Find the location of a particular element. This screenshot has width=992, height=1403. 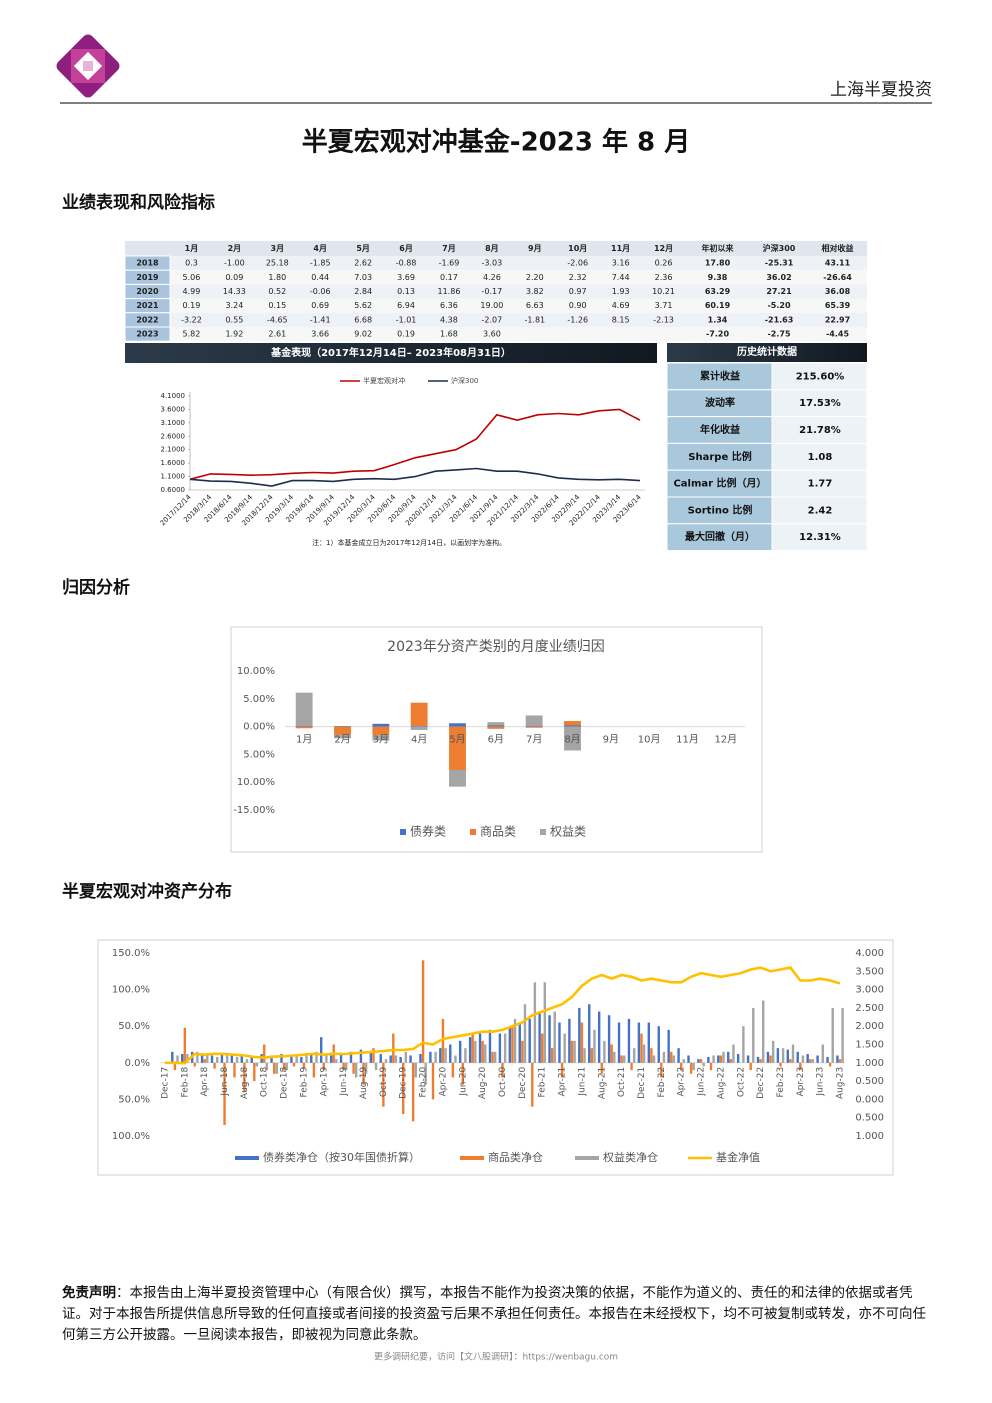

table-cell: 5.62 is located at coordinates (363, 305).